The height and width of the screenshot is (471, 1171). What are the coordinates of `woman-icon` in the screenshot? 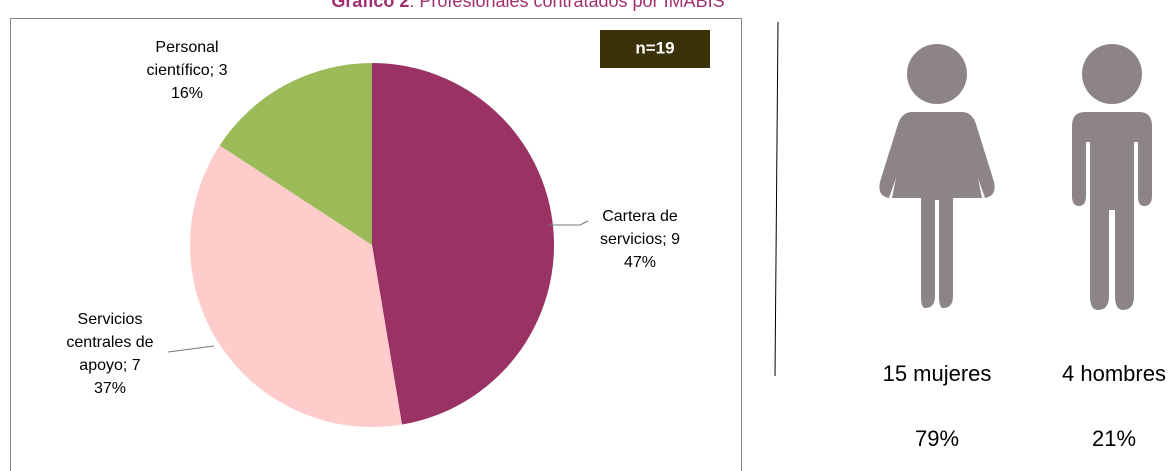 It's located at (937, 176).